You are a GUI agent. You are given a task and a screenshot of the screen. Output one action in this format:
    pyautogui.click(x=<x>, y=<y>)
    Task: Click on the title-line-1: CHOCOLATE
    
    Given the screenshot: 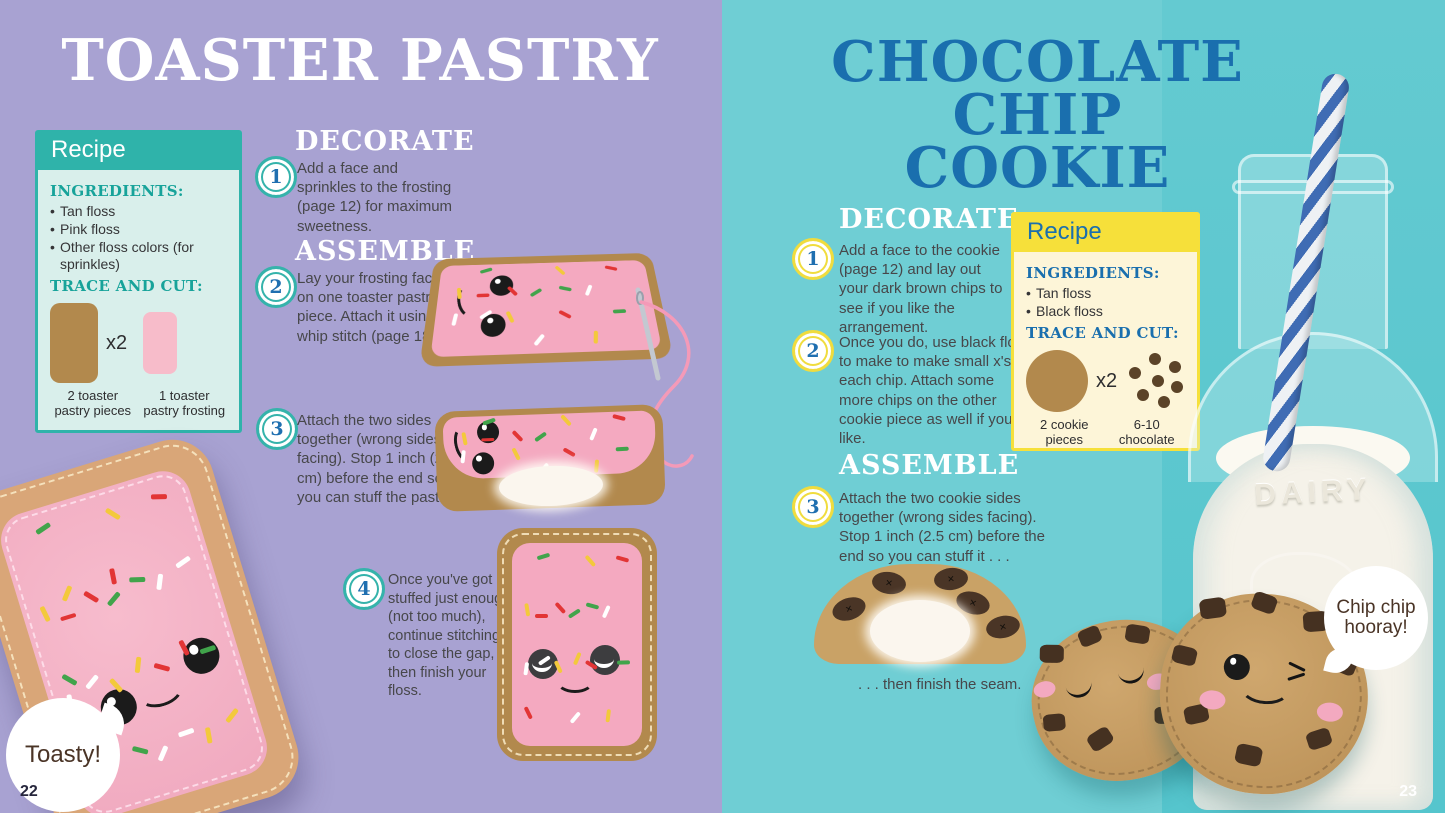 What is the action you would take?
    pyautogui.click(x=1037, y=62)
    